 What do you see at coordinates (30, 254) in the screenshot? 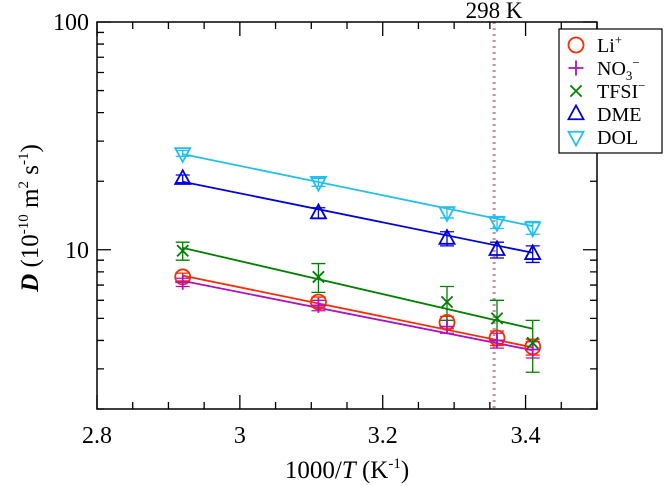
I see `y-axis-label-part1: (10` at bounding box center [30, 254].